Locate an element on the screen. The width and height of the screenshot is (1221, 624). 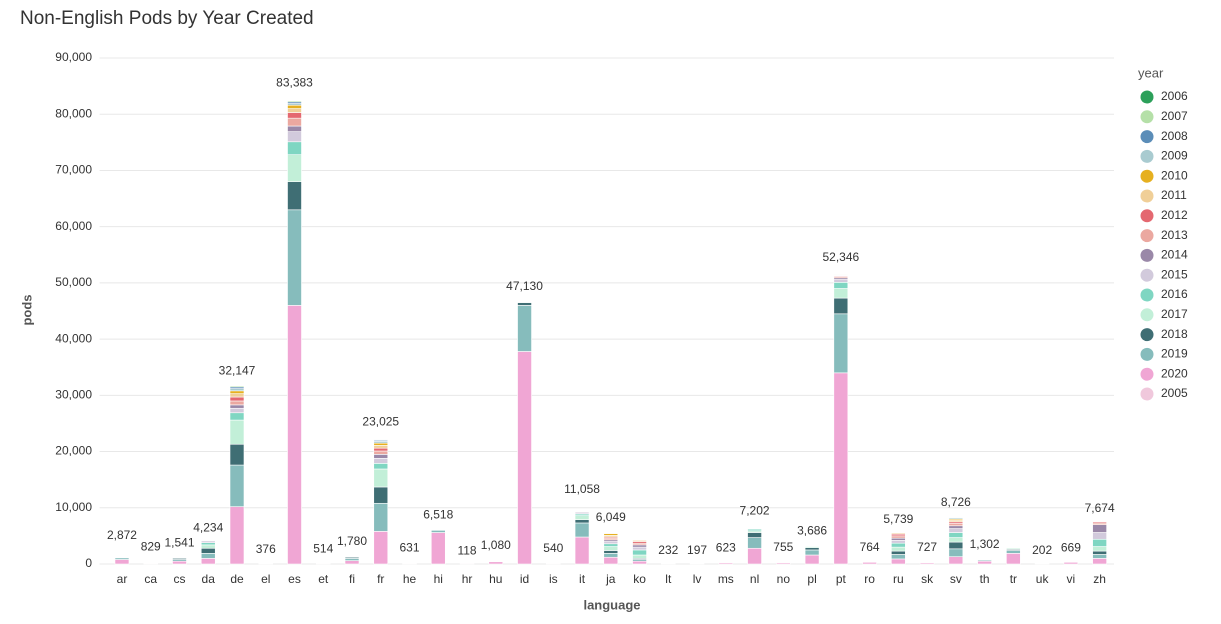
y-tick-label: 90,000 is located at coordinates (73, 57).